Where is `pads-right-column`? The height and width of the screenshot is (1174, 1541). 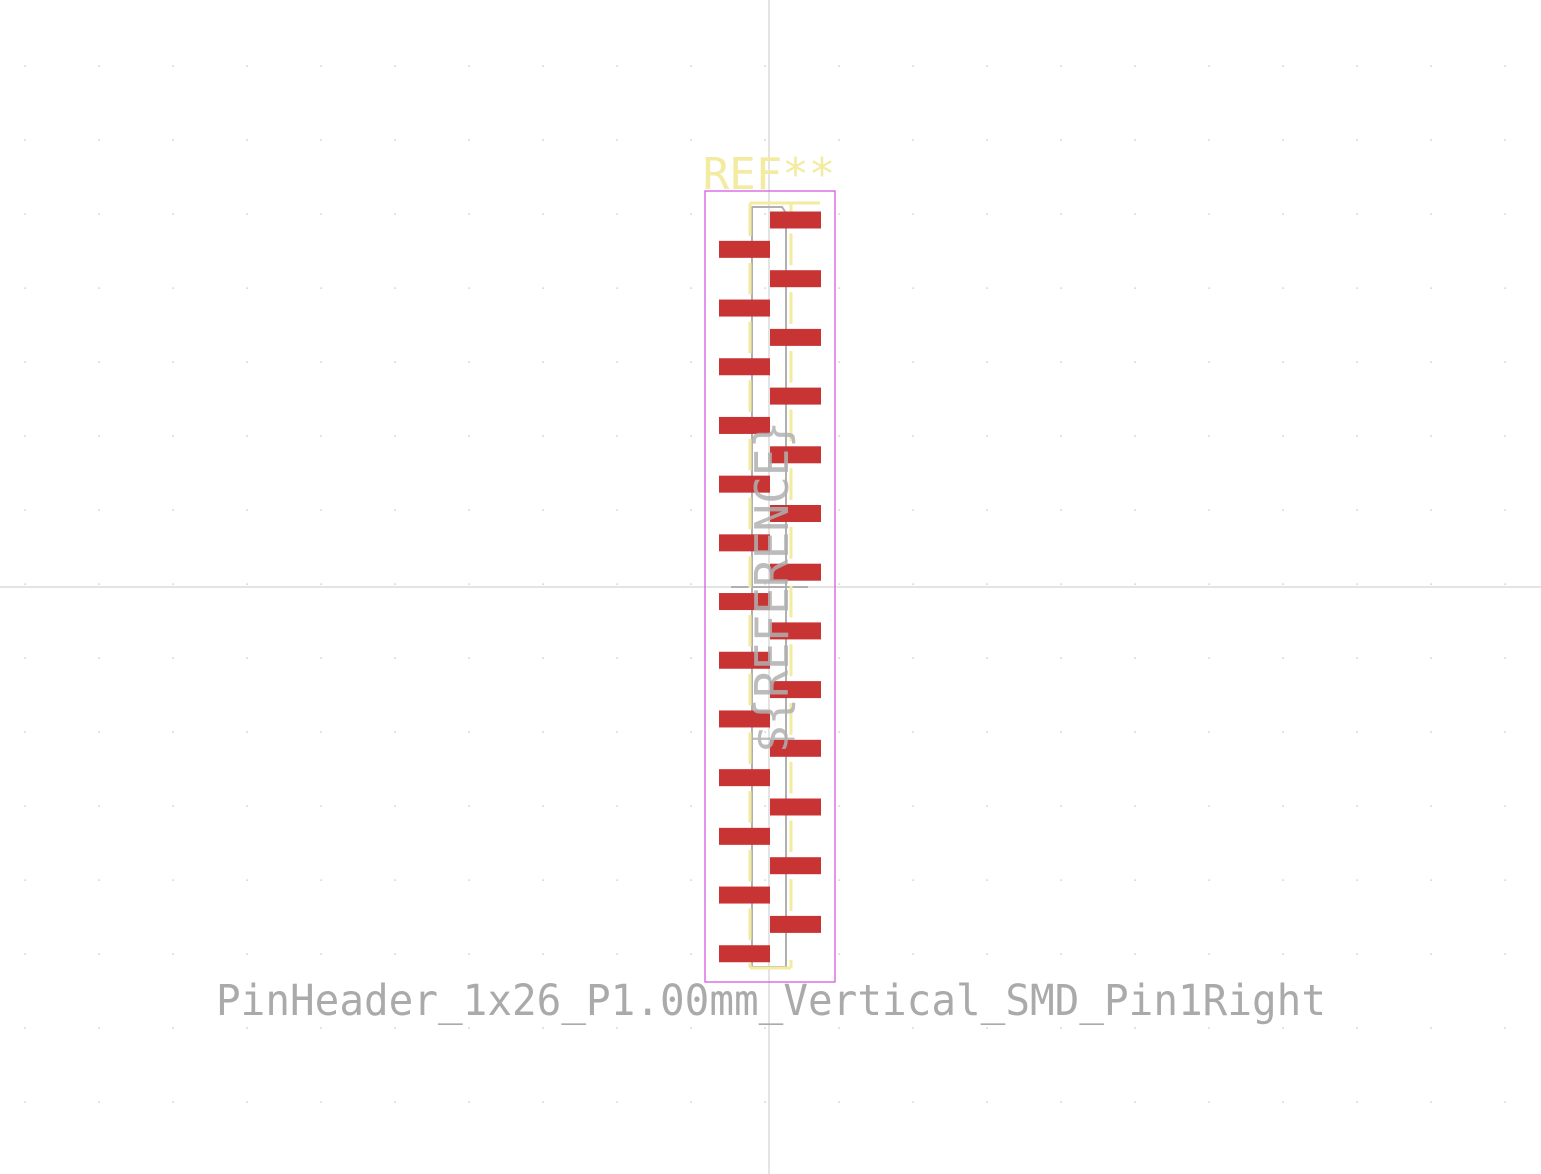
pads-right-column is located at coordinates (795, 572).